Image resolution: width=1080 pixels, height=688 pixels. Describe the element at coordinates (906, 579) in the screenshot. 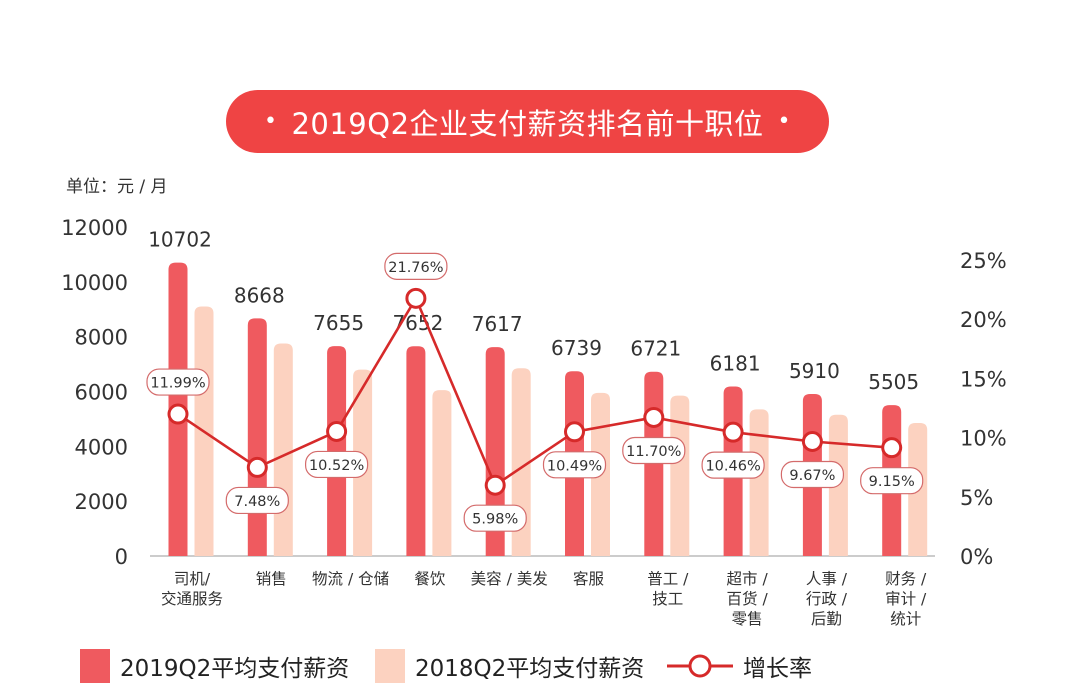

I see `x-category-label: 财务 /` at that location.